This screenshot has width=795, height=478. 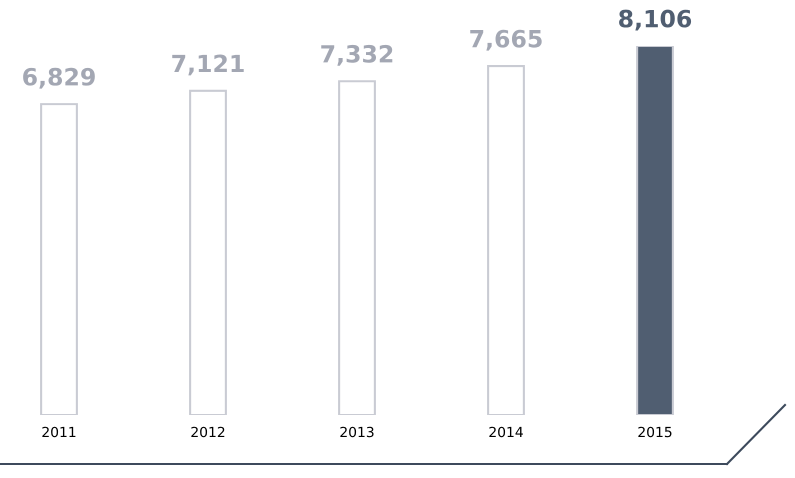 What do you see at coordinates (59, 432) in the screenshot?
I see `x-tick-label: 2011` at bounding box center [59, 432].